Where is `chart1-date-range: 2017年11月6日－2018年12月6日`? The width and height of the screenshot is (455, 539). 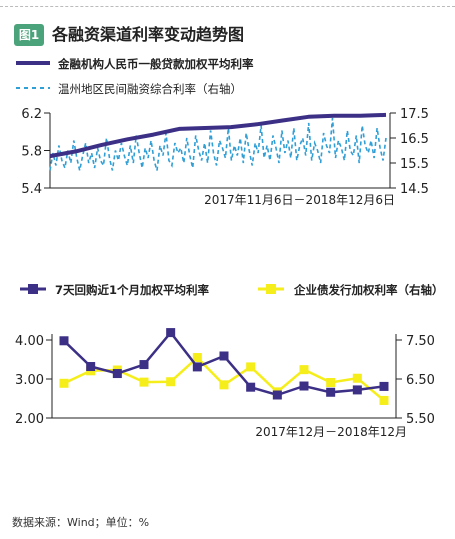 chart1-date-range: 2017年11月6日－2018年12月6日 is located at coordinates (299, 200).